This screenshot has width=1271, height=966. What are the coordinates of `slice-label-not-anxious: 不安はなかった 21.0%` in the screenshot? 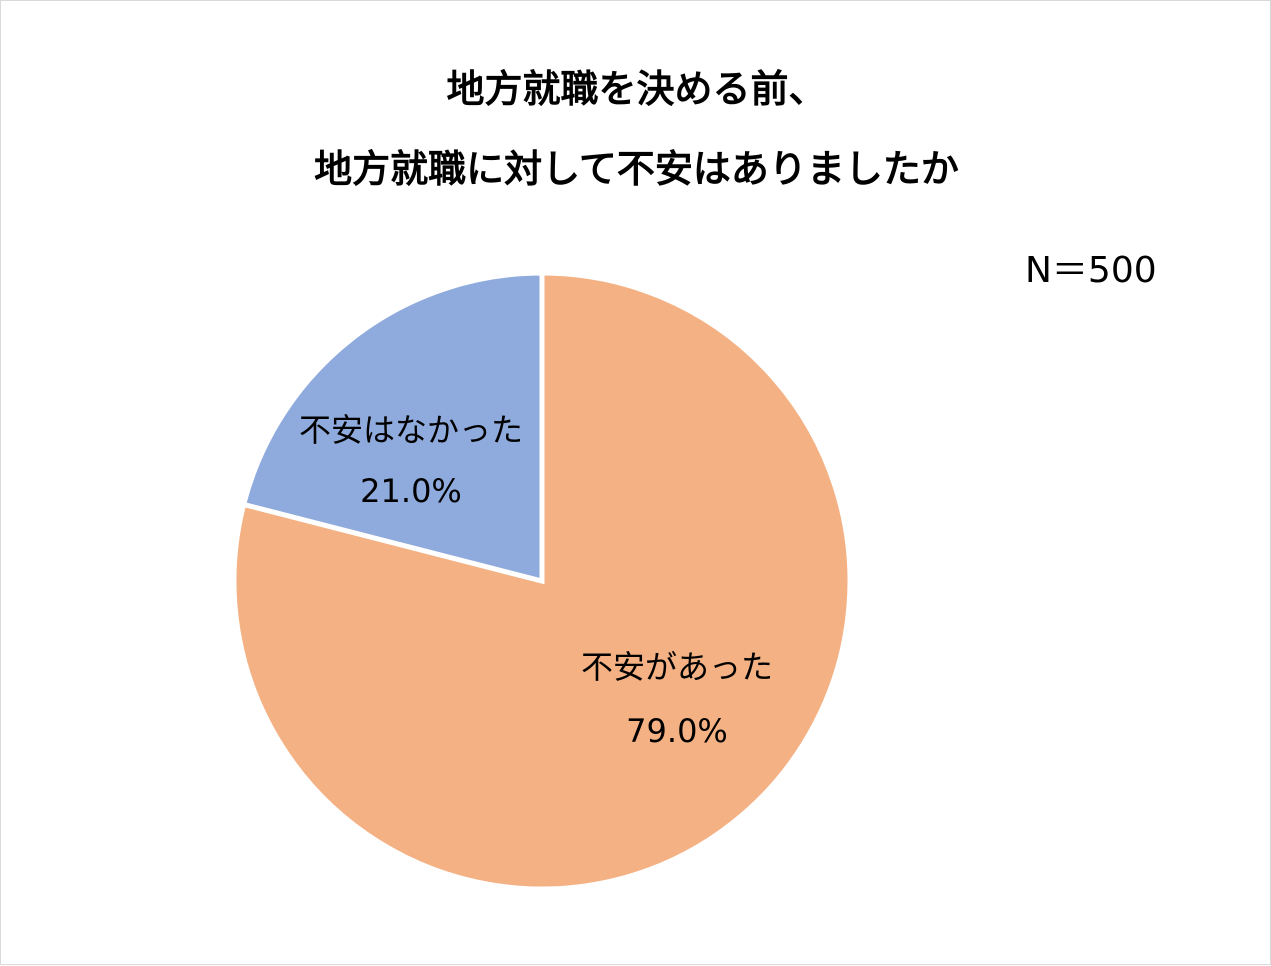 It's located at (411, 460).